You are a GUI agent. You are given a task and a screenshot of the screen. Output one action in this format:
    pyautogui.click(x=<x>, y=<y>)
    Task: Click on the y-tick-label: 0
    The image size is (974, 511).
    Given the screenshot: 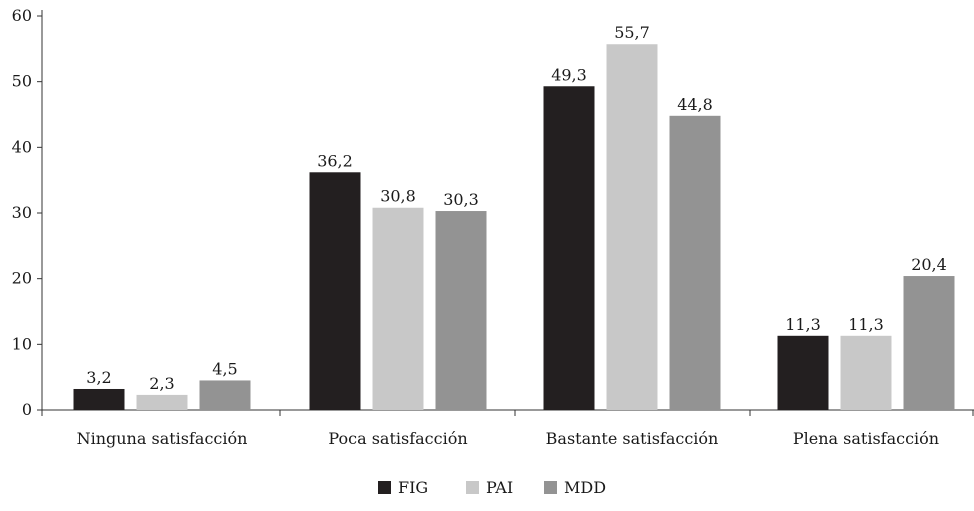 What is the action you would take?
    pyautogui.click(x=27, y=409)
    